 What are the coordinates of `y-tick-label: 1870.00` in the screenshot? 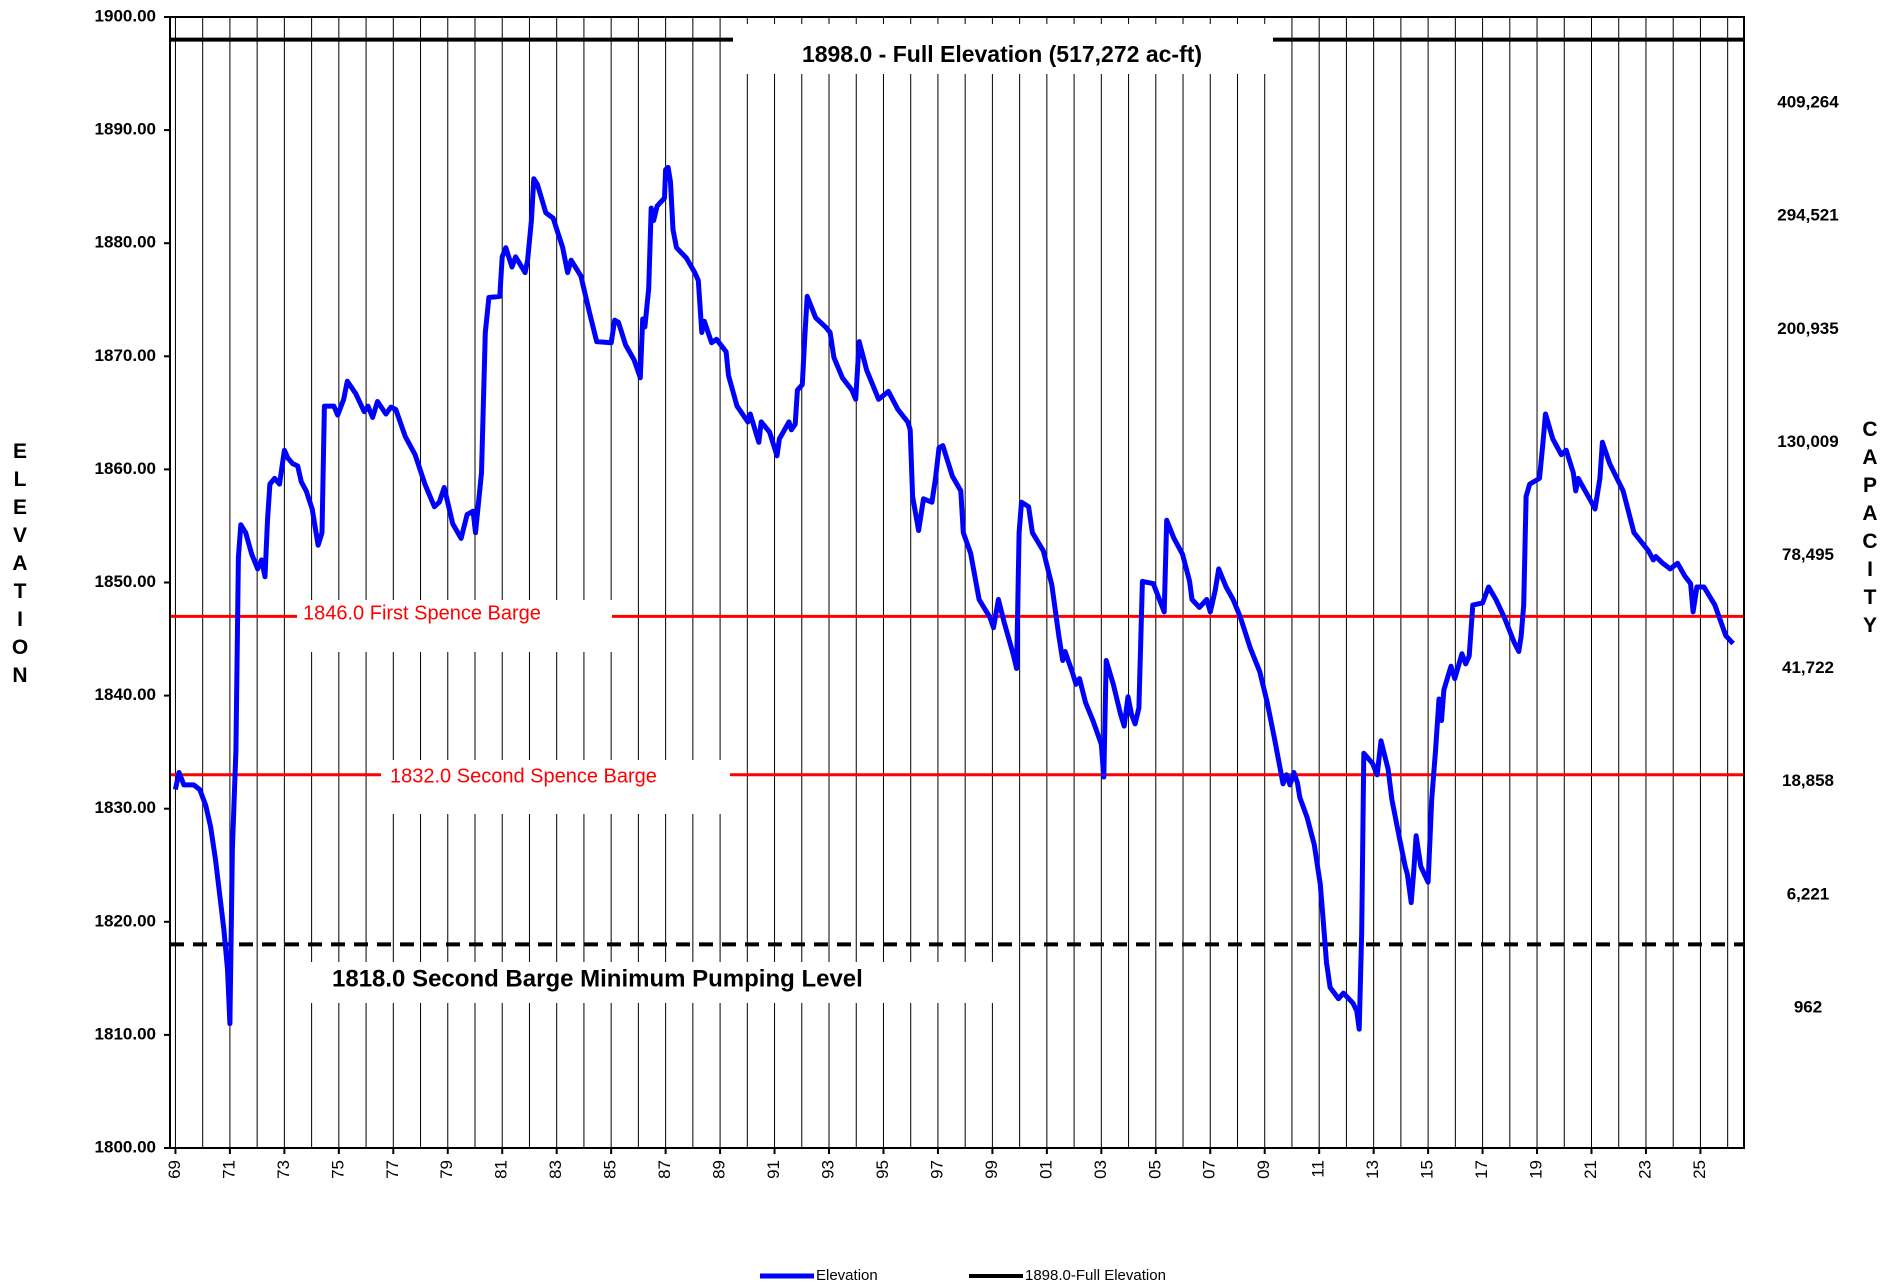 It's located at (125, 355).